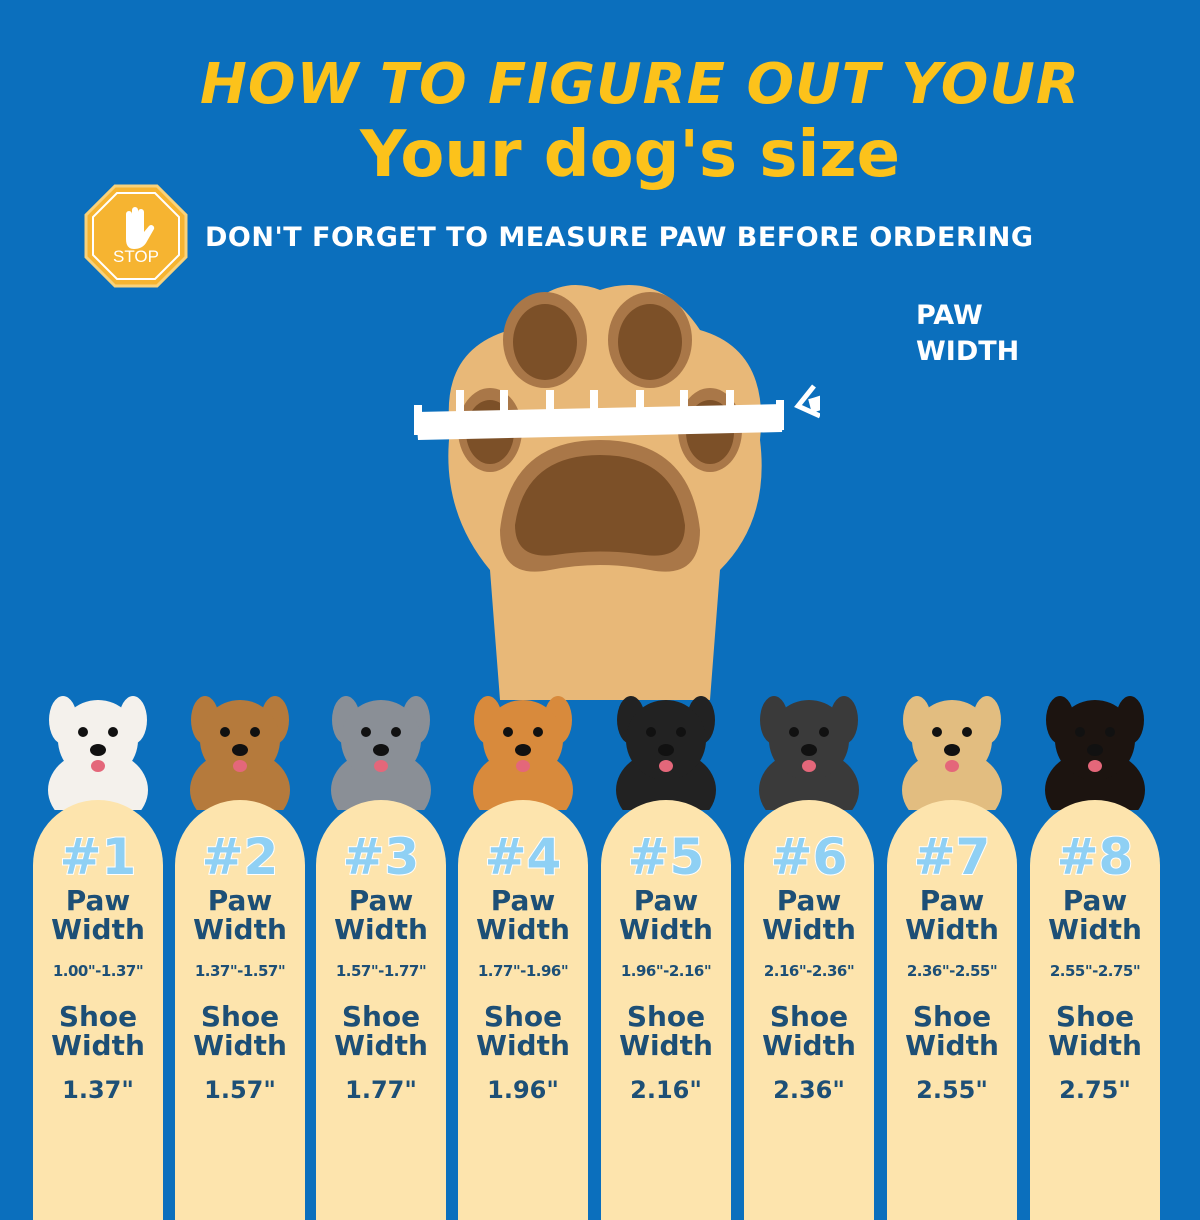 Image resolution: width=1200 pixels, height=1220 pixels. What do you see at coordinates (1095, 1090) in the screenshot?
I see `shoe-width-value: 2.75"` at bounding box center [1095, 1090].